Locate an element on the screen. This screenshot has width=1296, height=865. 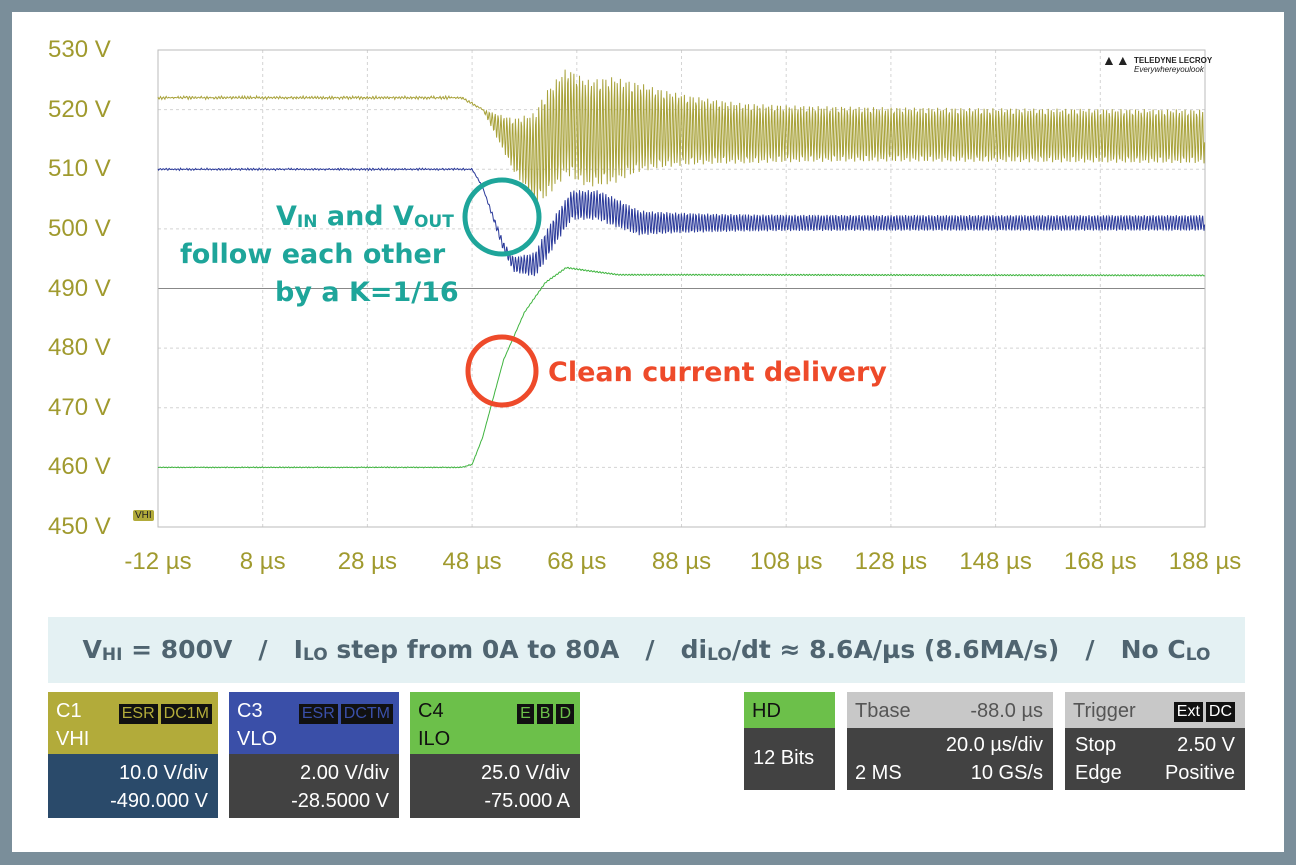
channel-tag: D is located at coordinates (565, 714).